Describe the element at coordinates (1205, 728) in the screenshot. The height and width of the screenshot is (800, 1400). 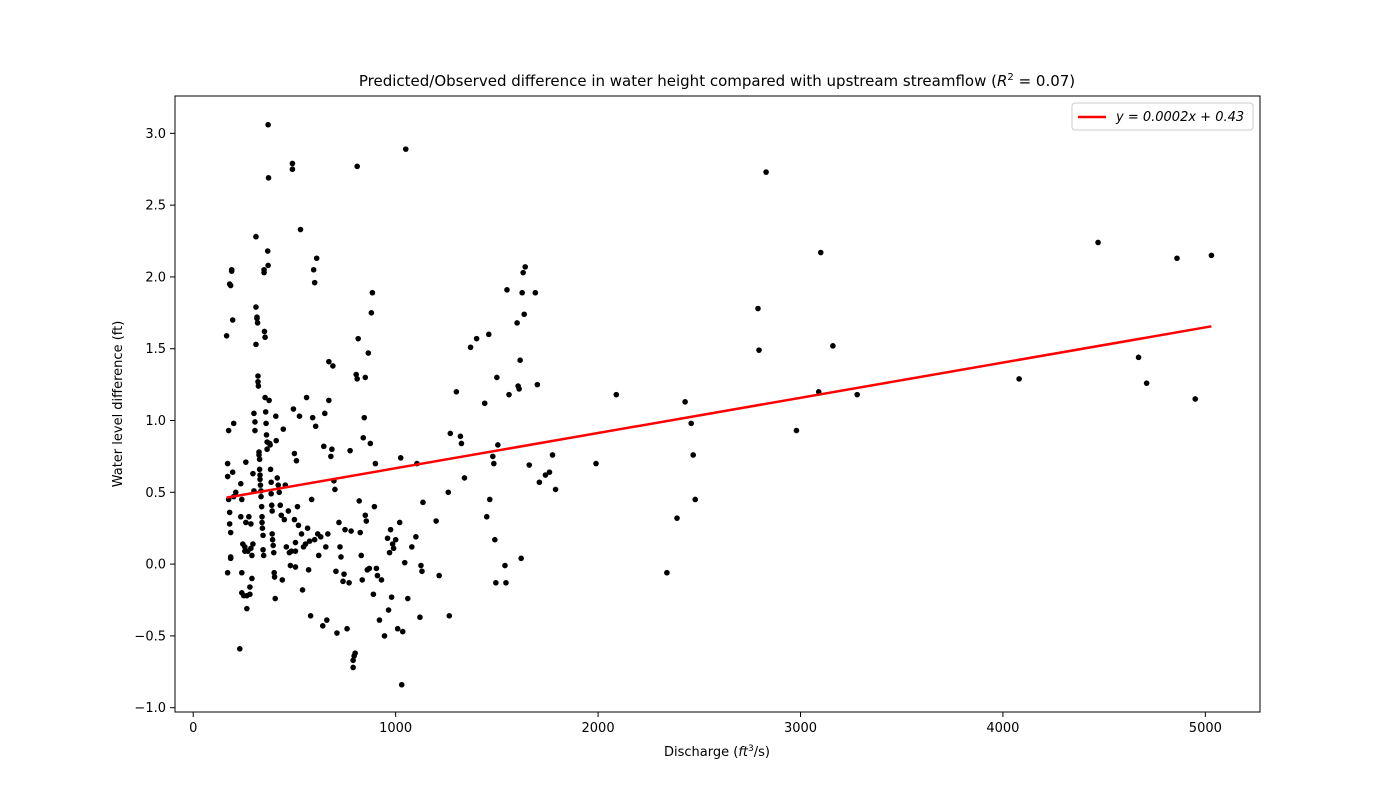
I see `x-tick-label: 5000` at that location.